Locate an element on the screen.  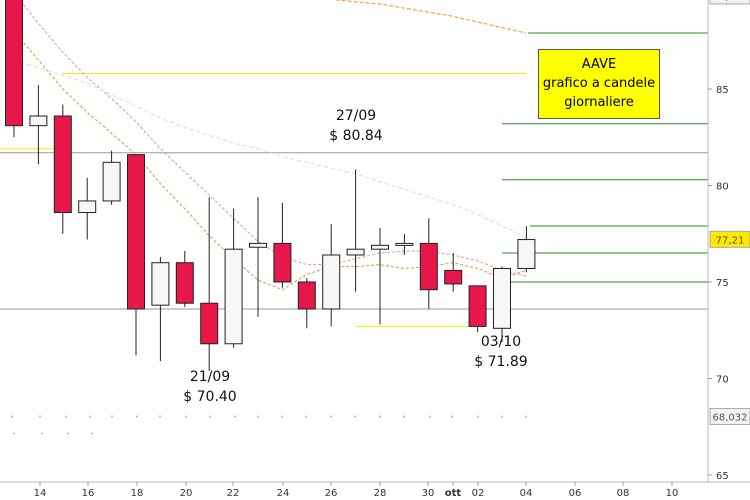
annotation-low-2: 03/10 $ 71.89 is located at coordinates (501, 352).